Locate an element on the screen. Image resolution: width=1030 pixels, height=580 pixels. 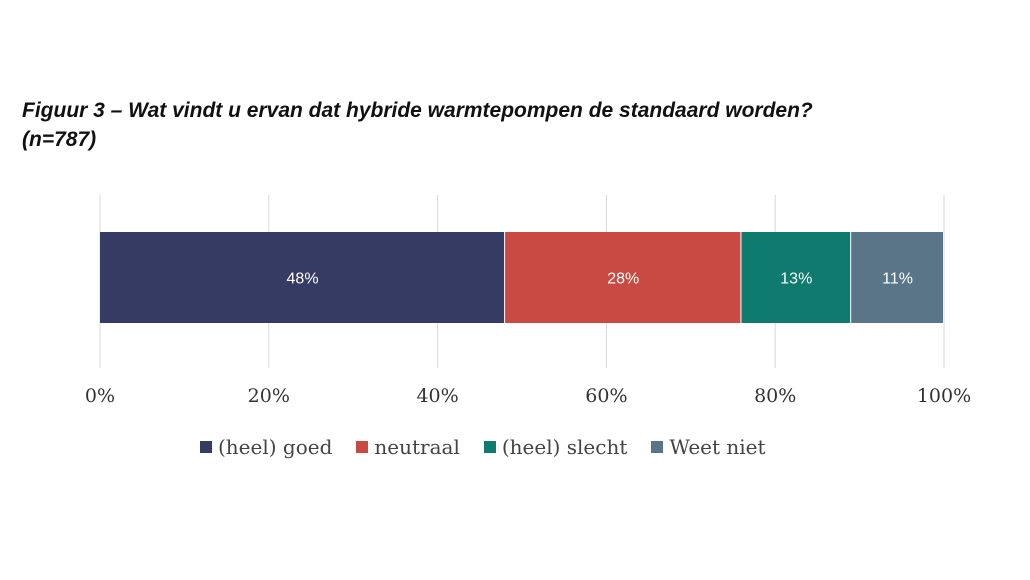
x-tick-label: 80% is located at coordinates (775, 396).